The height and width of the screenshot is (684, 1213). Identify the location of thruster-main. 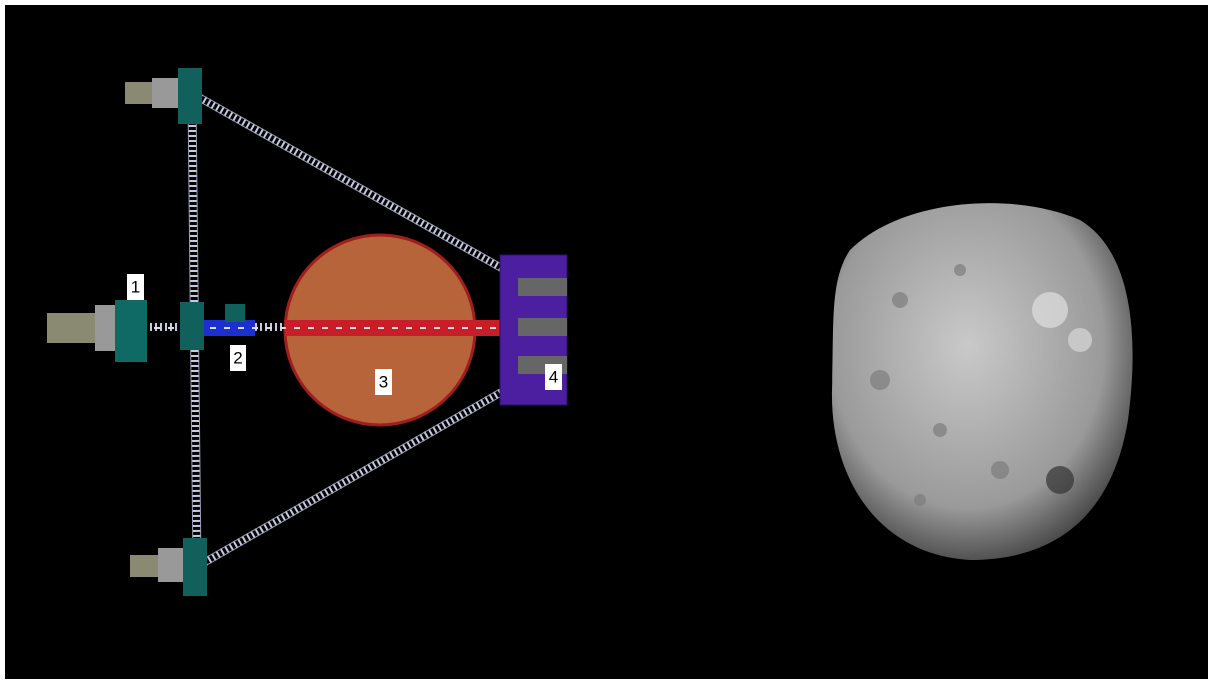
(146, 331).